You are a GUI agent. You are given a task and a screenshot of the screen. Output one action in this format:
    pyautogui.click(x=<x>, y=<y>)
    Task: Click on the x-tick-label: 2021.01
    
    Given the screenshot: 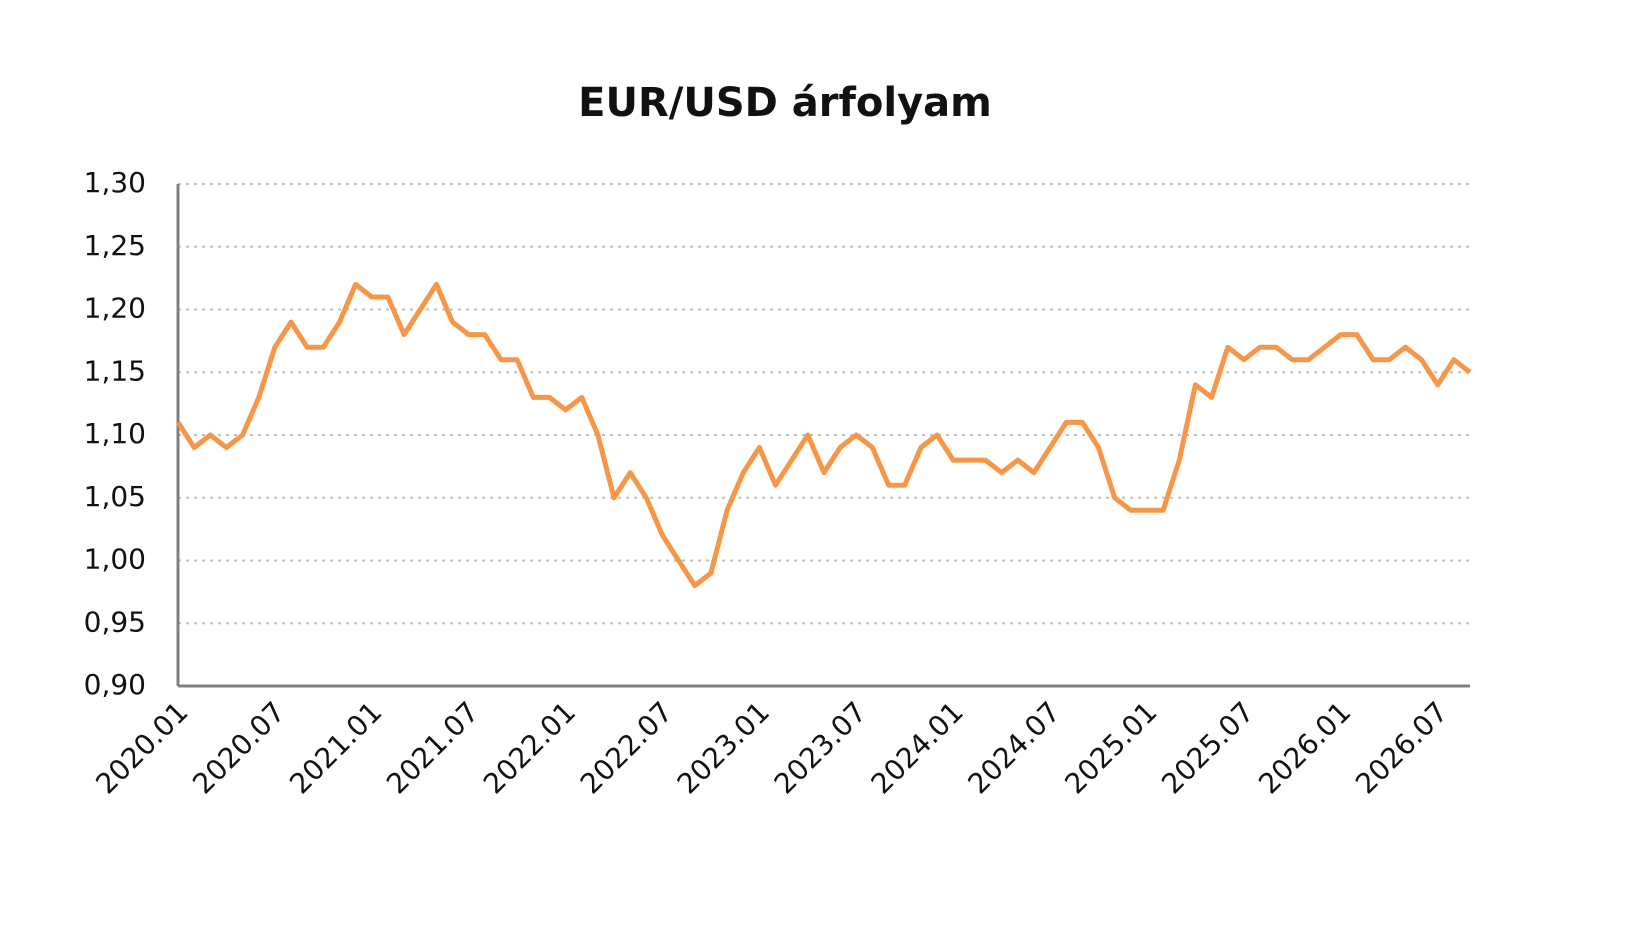 What is the action you would take?
    pyautogui.click(x=335, y=747)
    